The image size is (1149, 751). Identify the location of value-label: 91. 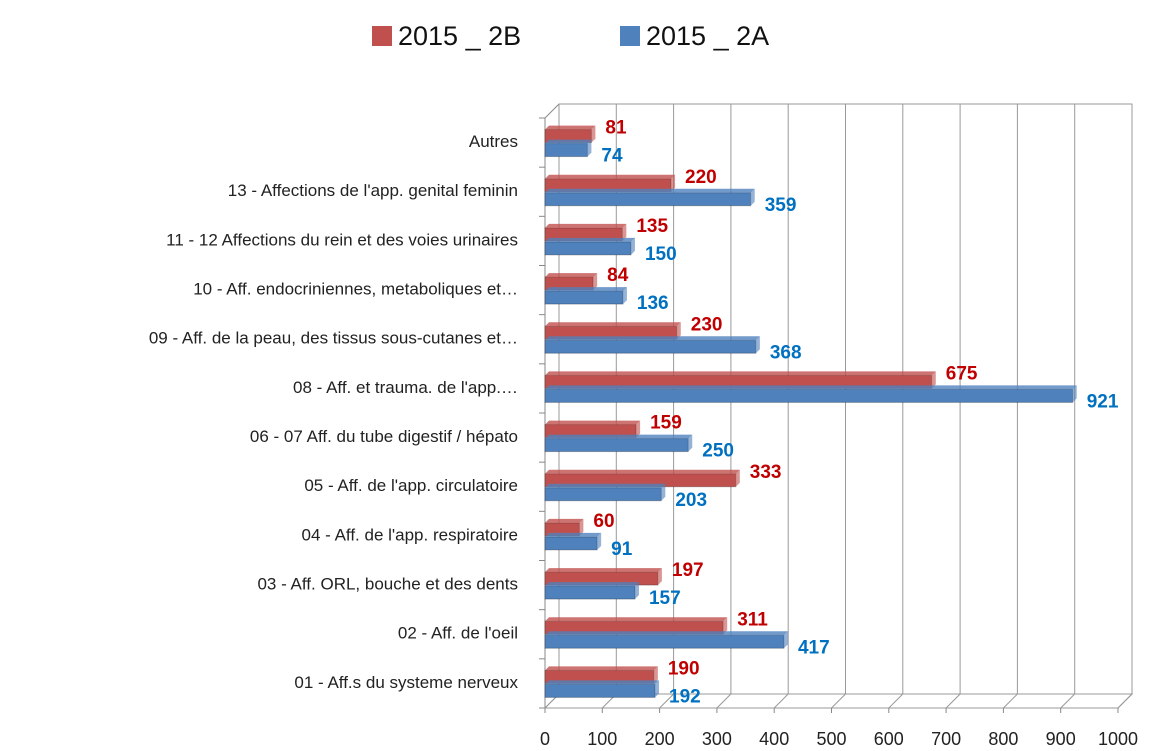
(622, 549).